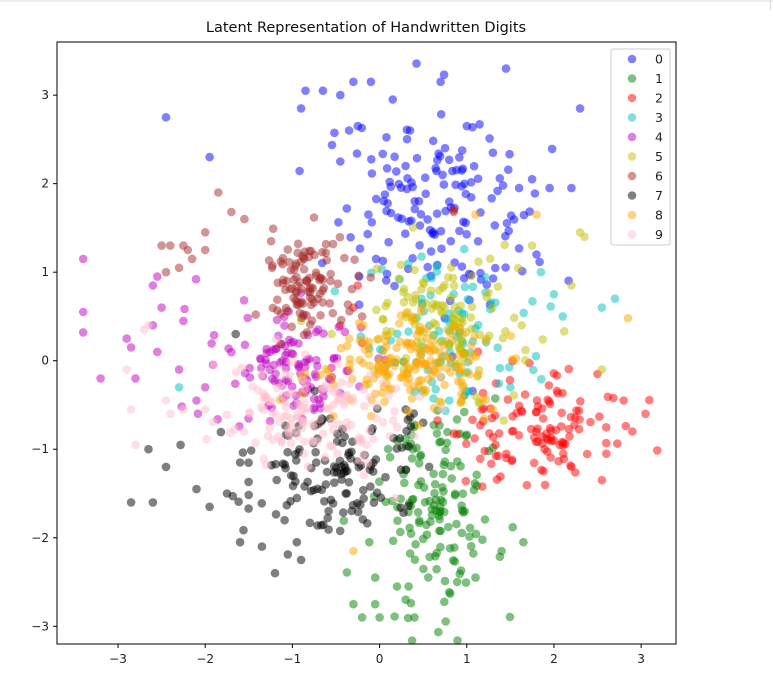 This screenshot has height=679, width=773. Describe the element at coordinates (386, 1) in the screenshot. I see `notebook-top-border` at that location.